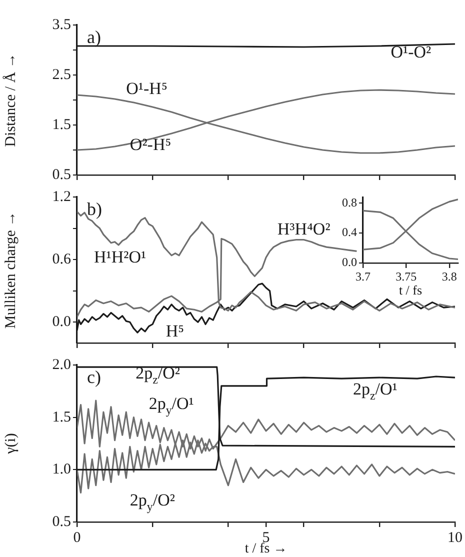  I want to click on x-tick-label: 3.75, so click(406, 276).